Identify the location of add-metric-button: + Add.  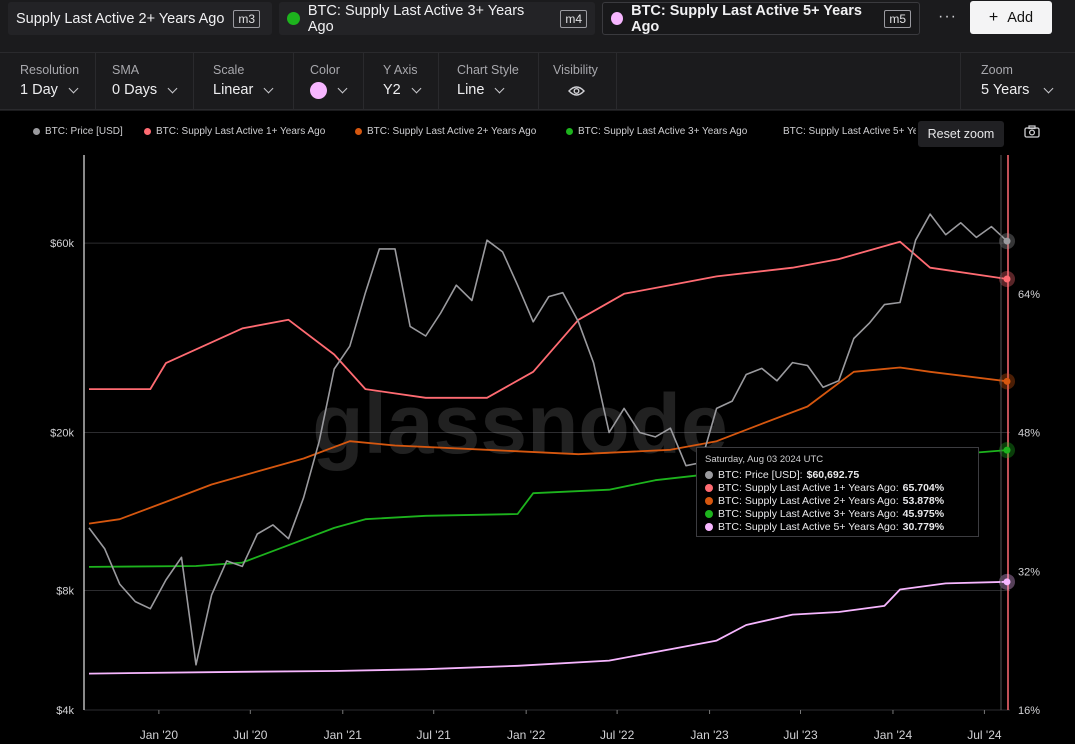
(1011, 17).